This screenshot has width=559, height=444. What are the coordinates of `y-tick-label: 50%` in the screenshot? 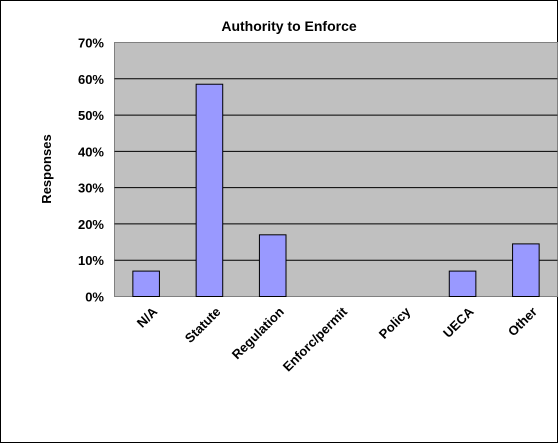 It's located at (91, 115).